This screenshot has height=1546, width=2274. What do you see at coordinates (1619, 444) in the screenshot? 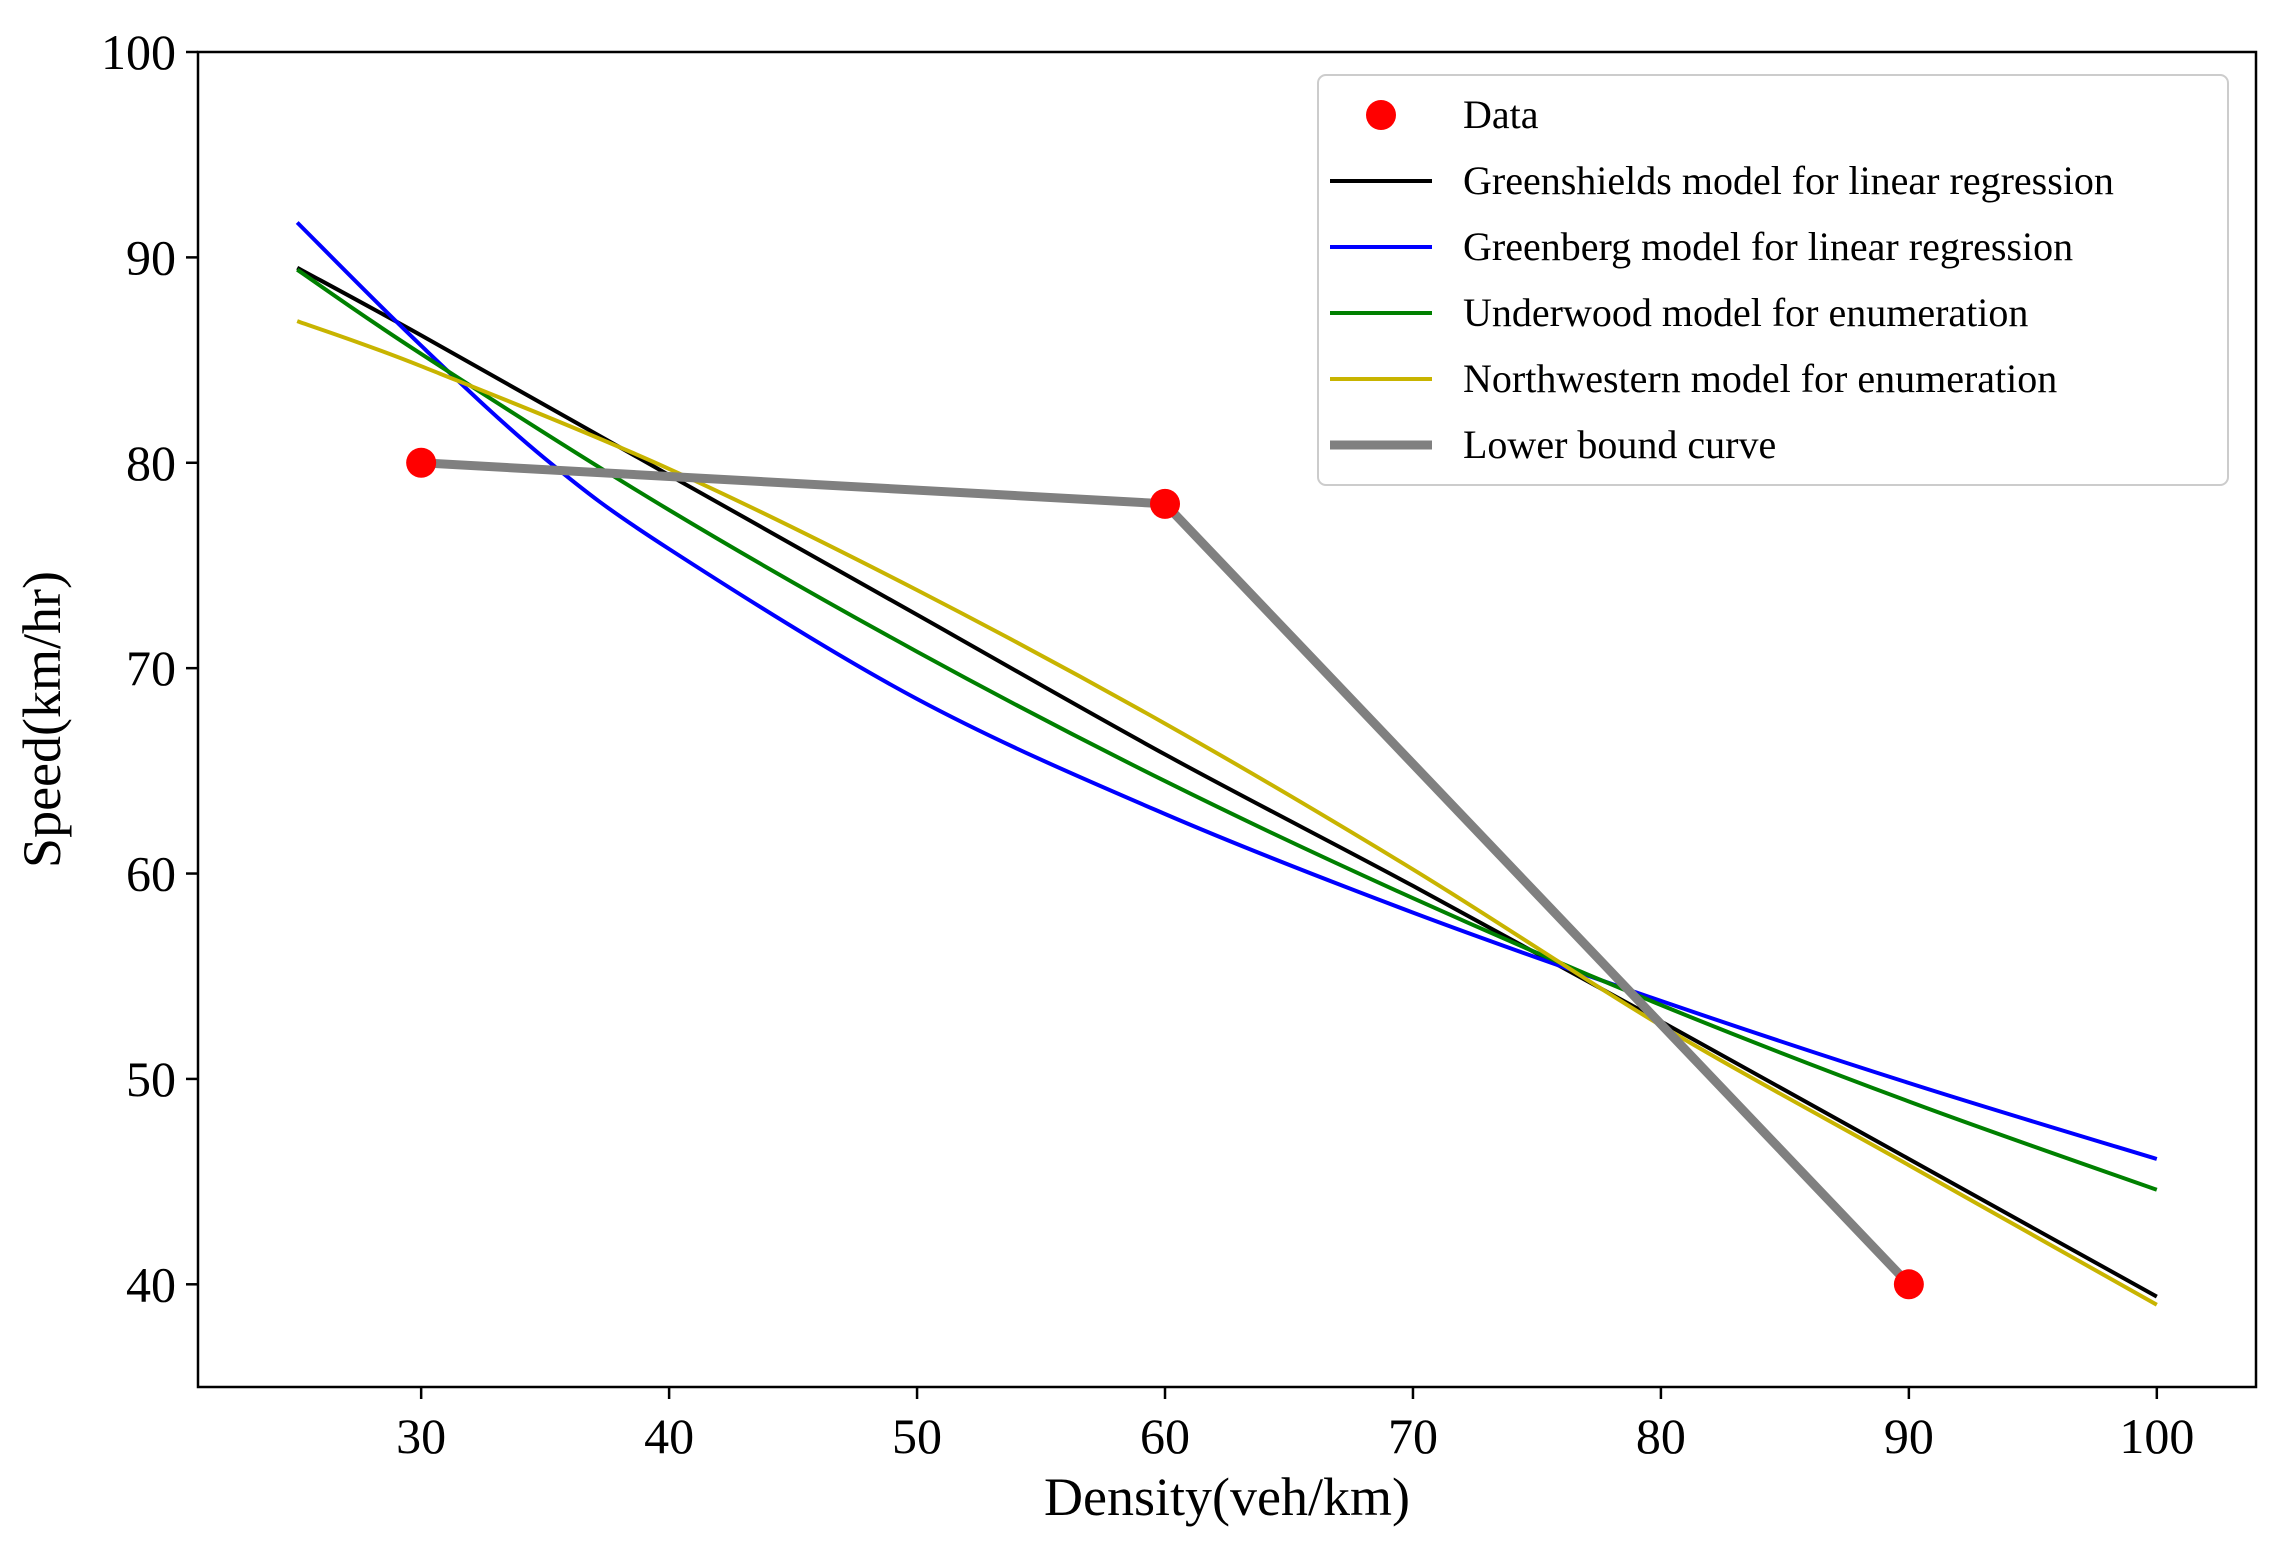
I see `legend-label: Lower bound curve` at bounding box center [1619, 444].